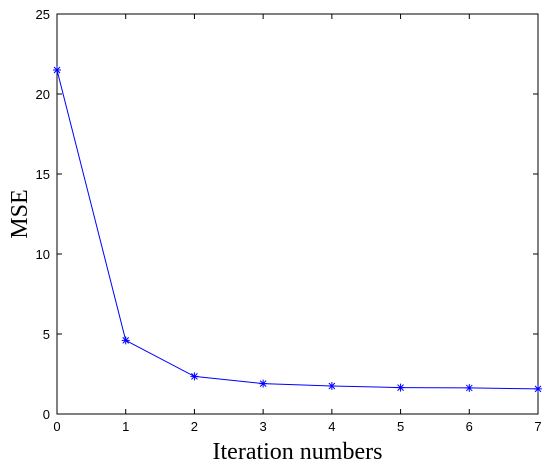 The width and height of the screenshot is (550, 468). What do you see at coordinates (46, 334) in the screenshot?
I see `y-tick-label: 5` at bounding box center [46, 334].